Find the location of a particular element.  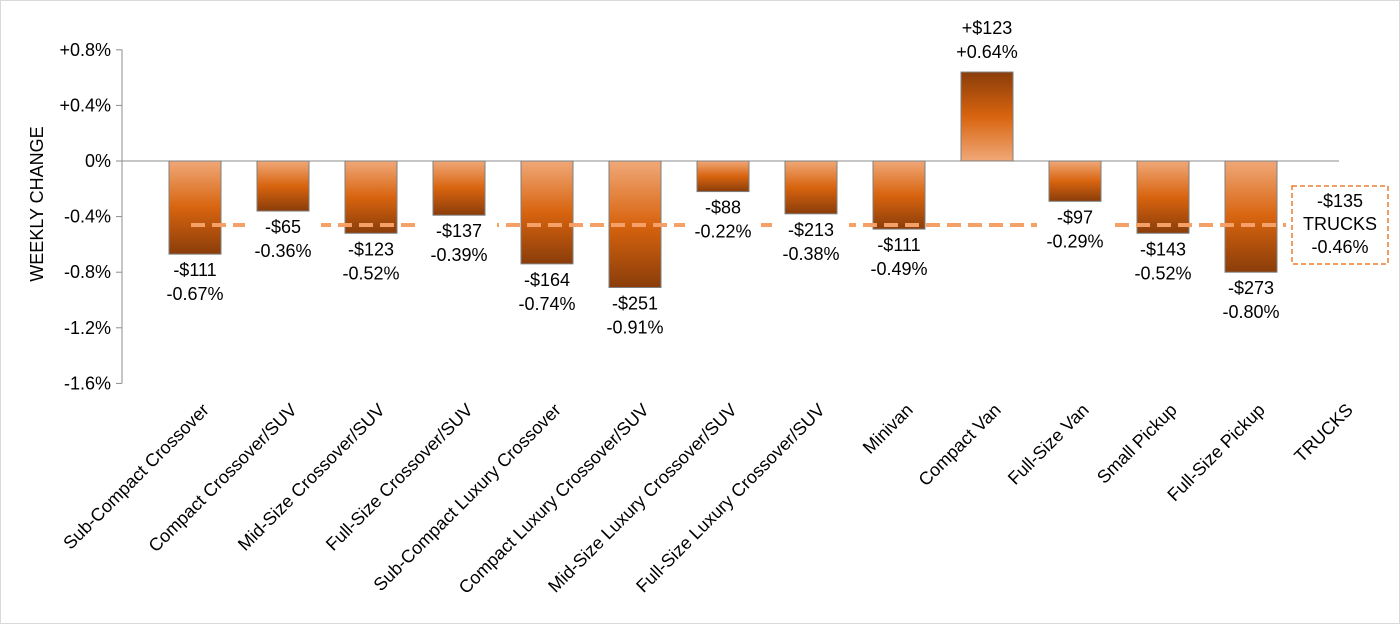

category-label: Full-Size Pickup is located at coordinates (1215, 452).